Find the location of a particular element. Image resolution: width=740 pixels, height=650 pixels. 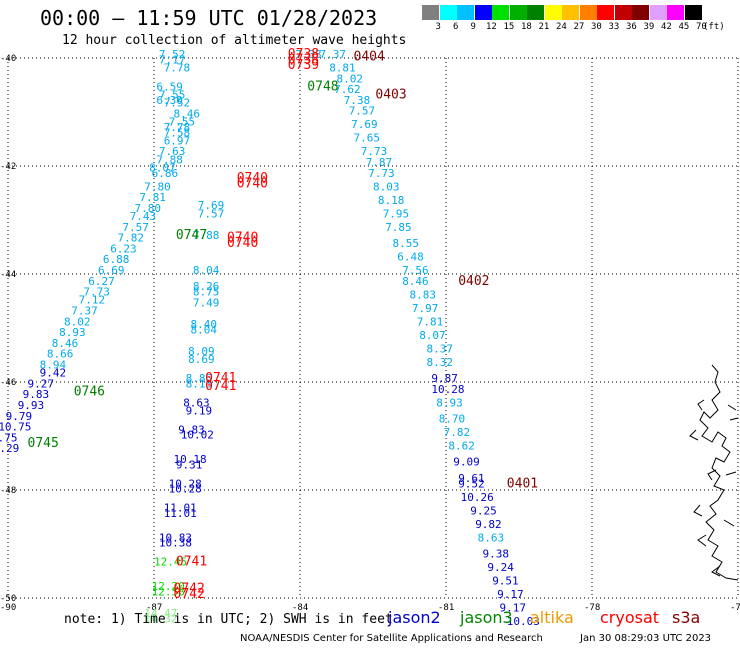

swh-value-label: 8.85 is located at coordinates (199, 378).